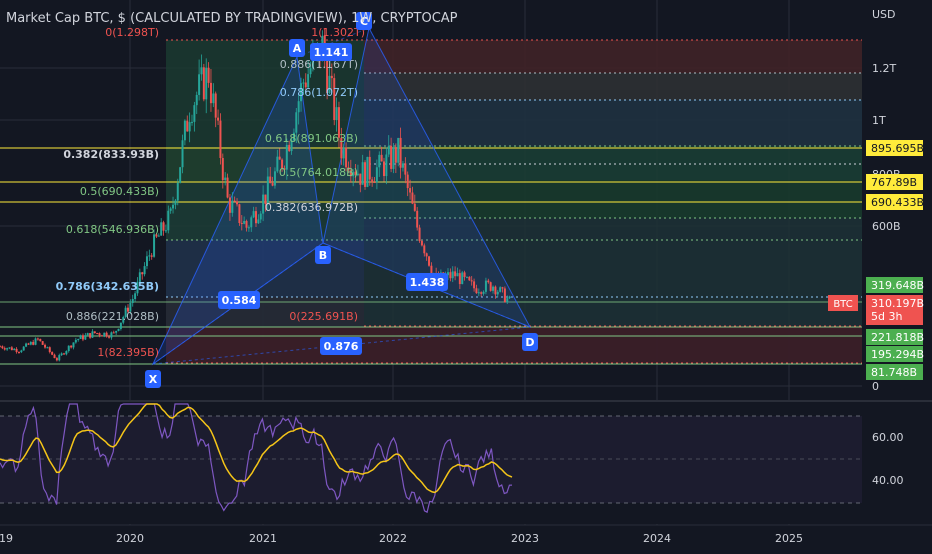 The height and width of the screenshot is (554, 932). I want to click on rsi-tick: 60.00, so click(888, 437).